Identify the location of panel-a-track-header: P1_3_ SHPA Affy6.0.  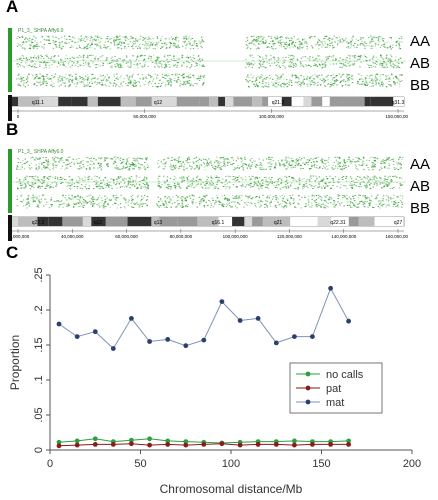
(41, 31).